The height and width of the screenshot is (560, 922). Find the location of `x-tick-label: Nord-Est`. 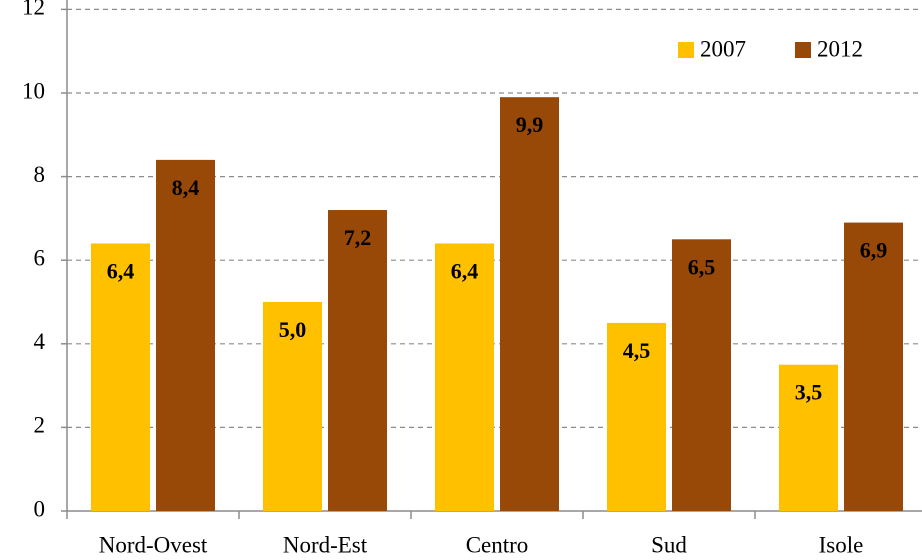

x-tick-label: Nord-Est is located at coordinates (325, 544).